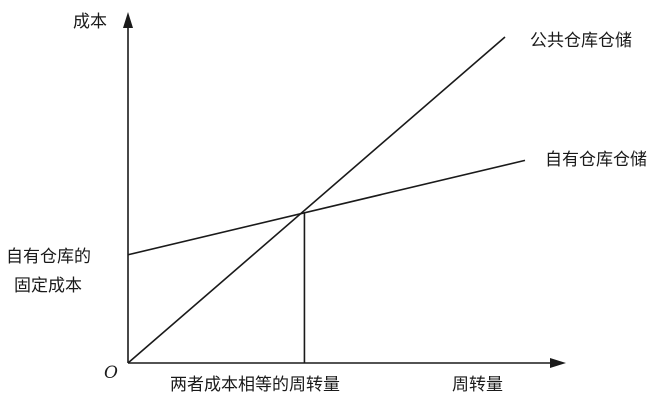  I want to click on breakeven-volume-label: 两者成本相等的周转量, so click(255, 385).